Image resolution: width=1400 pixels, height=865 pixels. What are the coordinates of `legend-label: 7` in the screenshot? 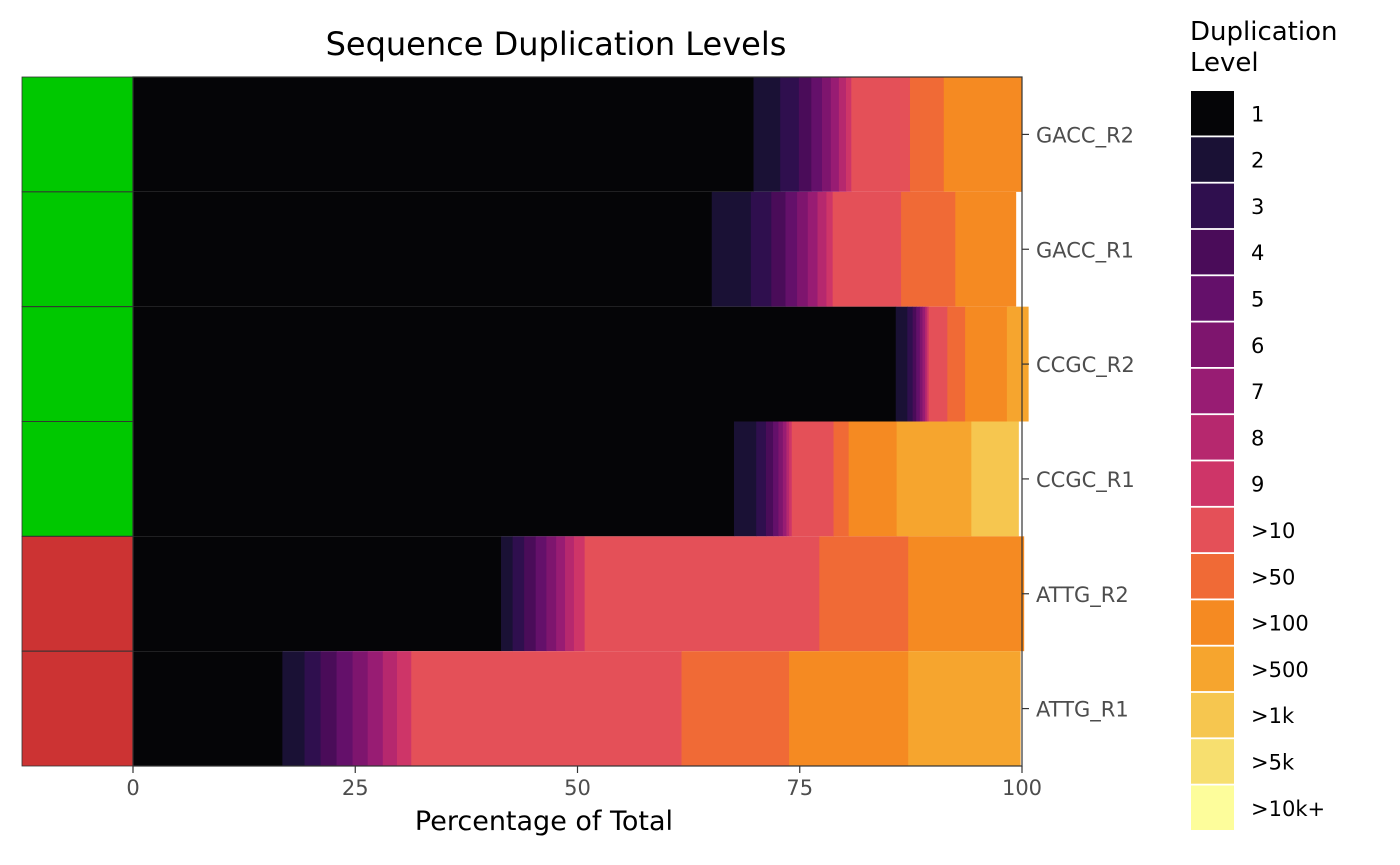 It's located at (1257, 392).